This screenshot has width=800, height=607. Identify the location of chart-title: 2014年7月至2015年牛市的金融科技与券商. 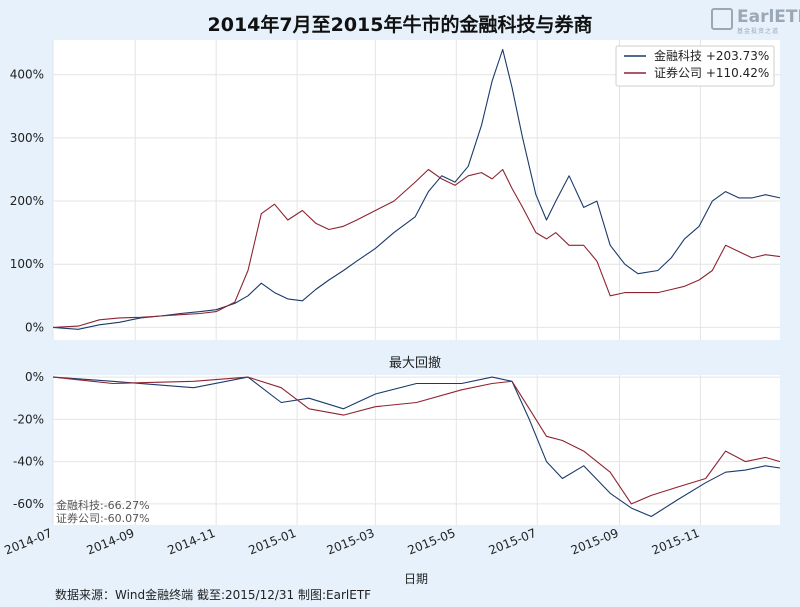
(400, 25).